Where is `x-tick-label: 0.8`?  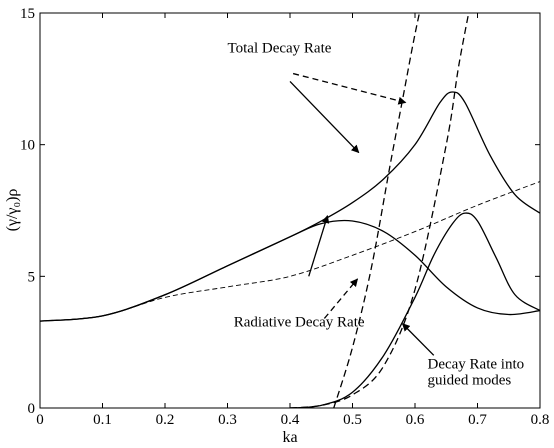
x-tick-label: 0.8 is located at coordinates (540, 420).